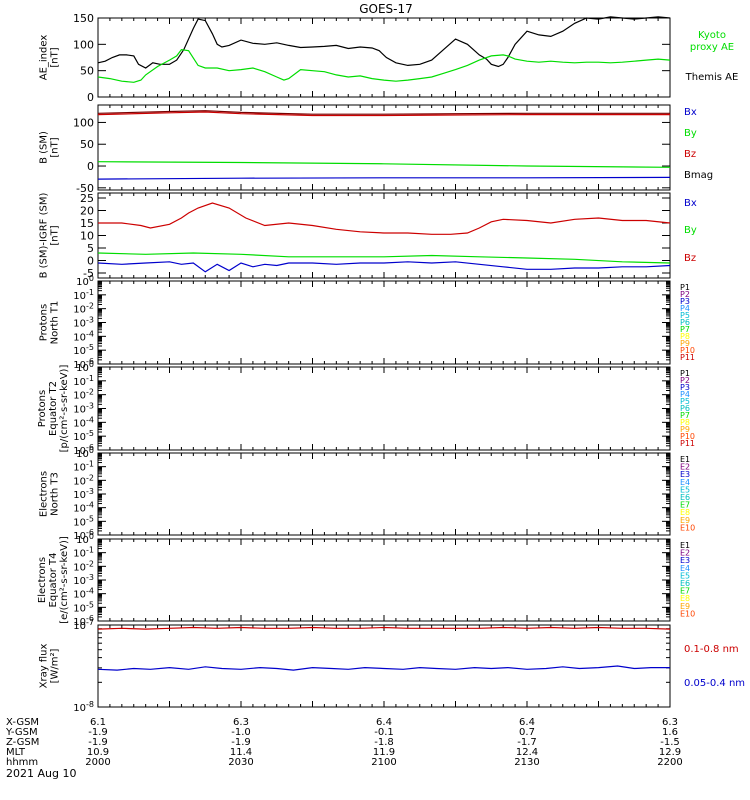 The height and width of the screenshot is (800, 750). What do you see at coordinates (21, 732) in the screenshot?
I see `footer-row-label: Y-GSM` at bounding box center [21, 732].